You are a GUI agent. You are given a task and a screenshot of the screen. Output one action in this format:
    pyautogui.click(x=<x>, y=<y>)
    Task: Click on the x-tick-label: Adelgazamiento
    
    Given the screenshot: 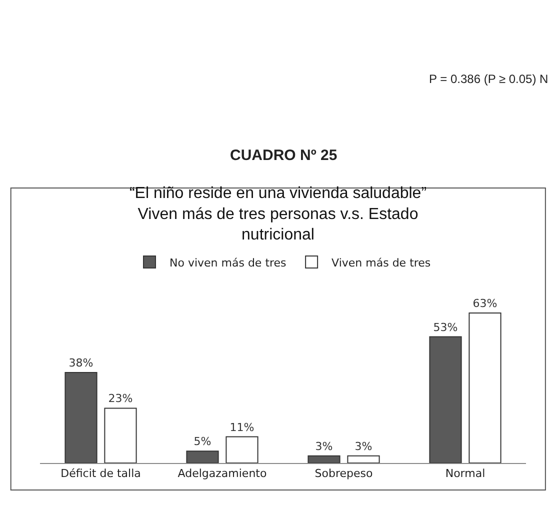 What is the action you would take?
    pyautogui.click(x=222, y=473)
    